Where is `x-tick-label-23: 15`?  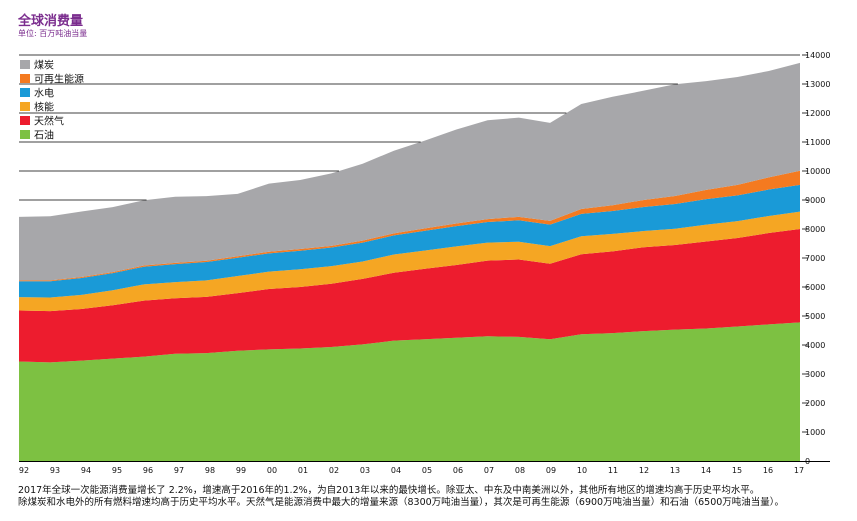 x-tick-label-23: 15 is located at coordinates (737, 470).